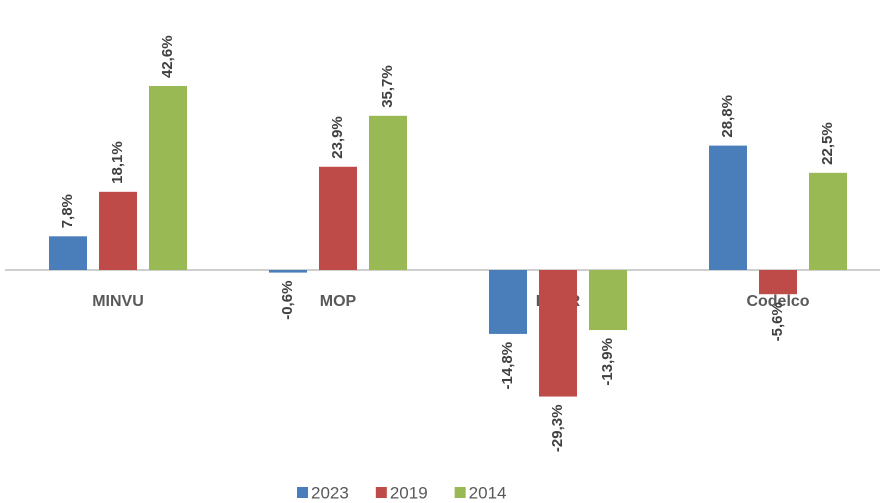  Describe the element at coordinates (507, 366) in the screenshot. I see `value-label: -14,8%` at that location.